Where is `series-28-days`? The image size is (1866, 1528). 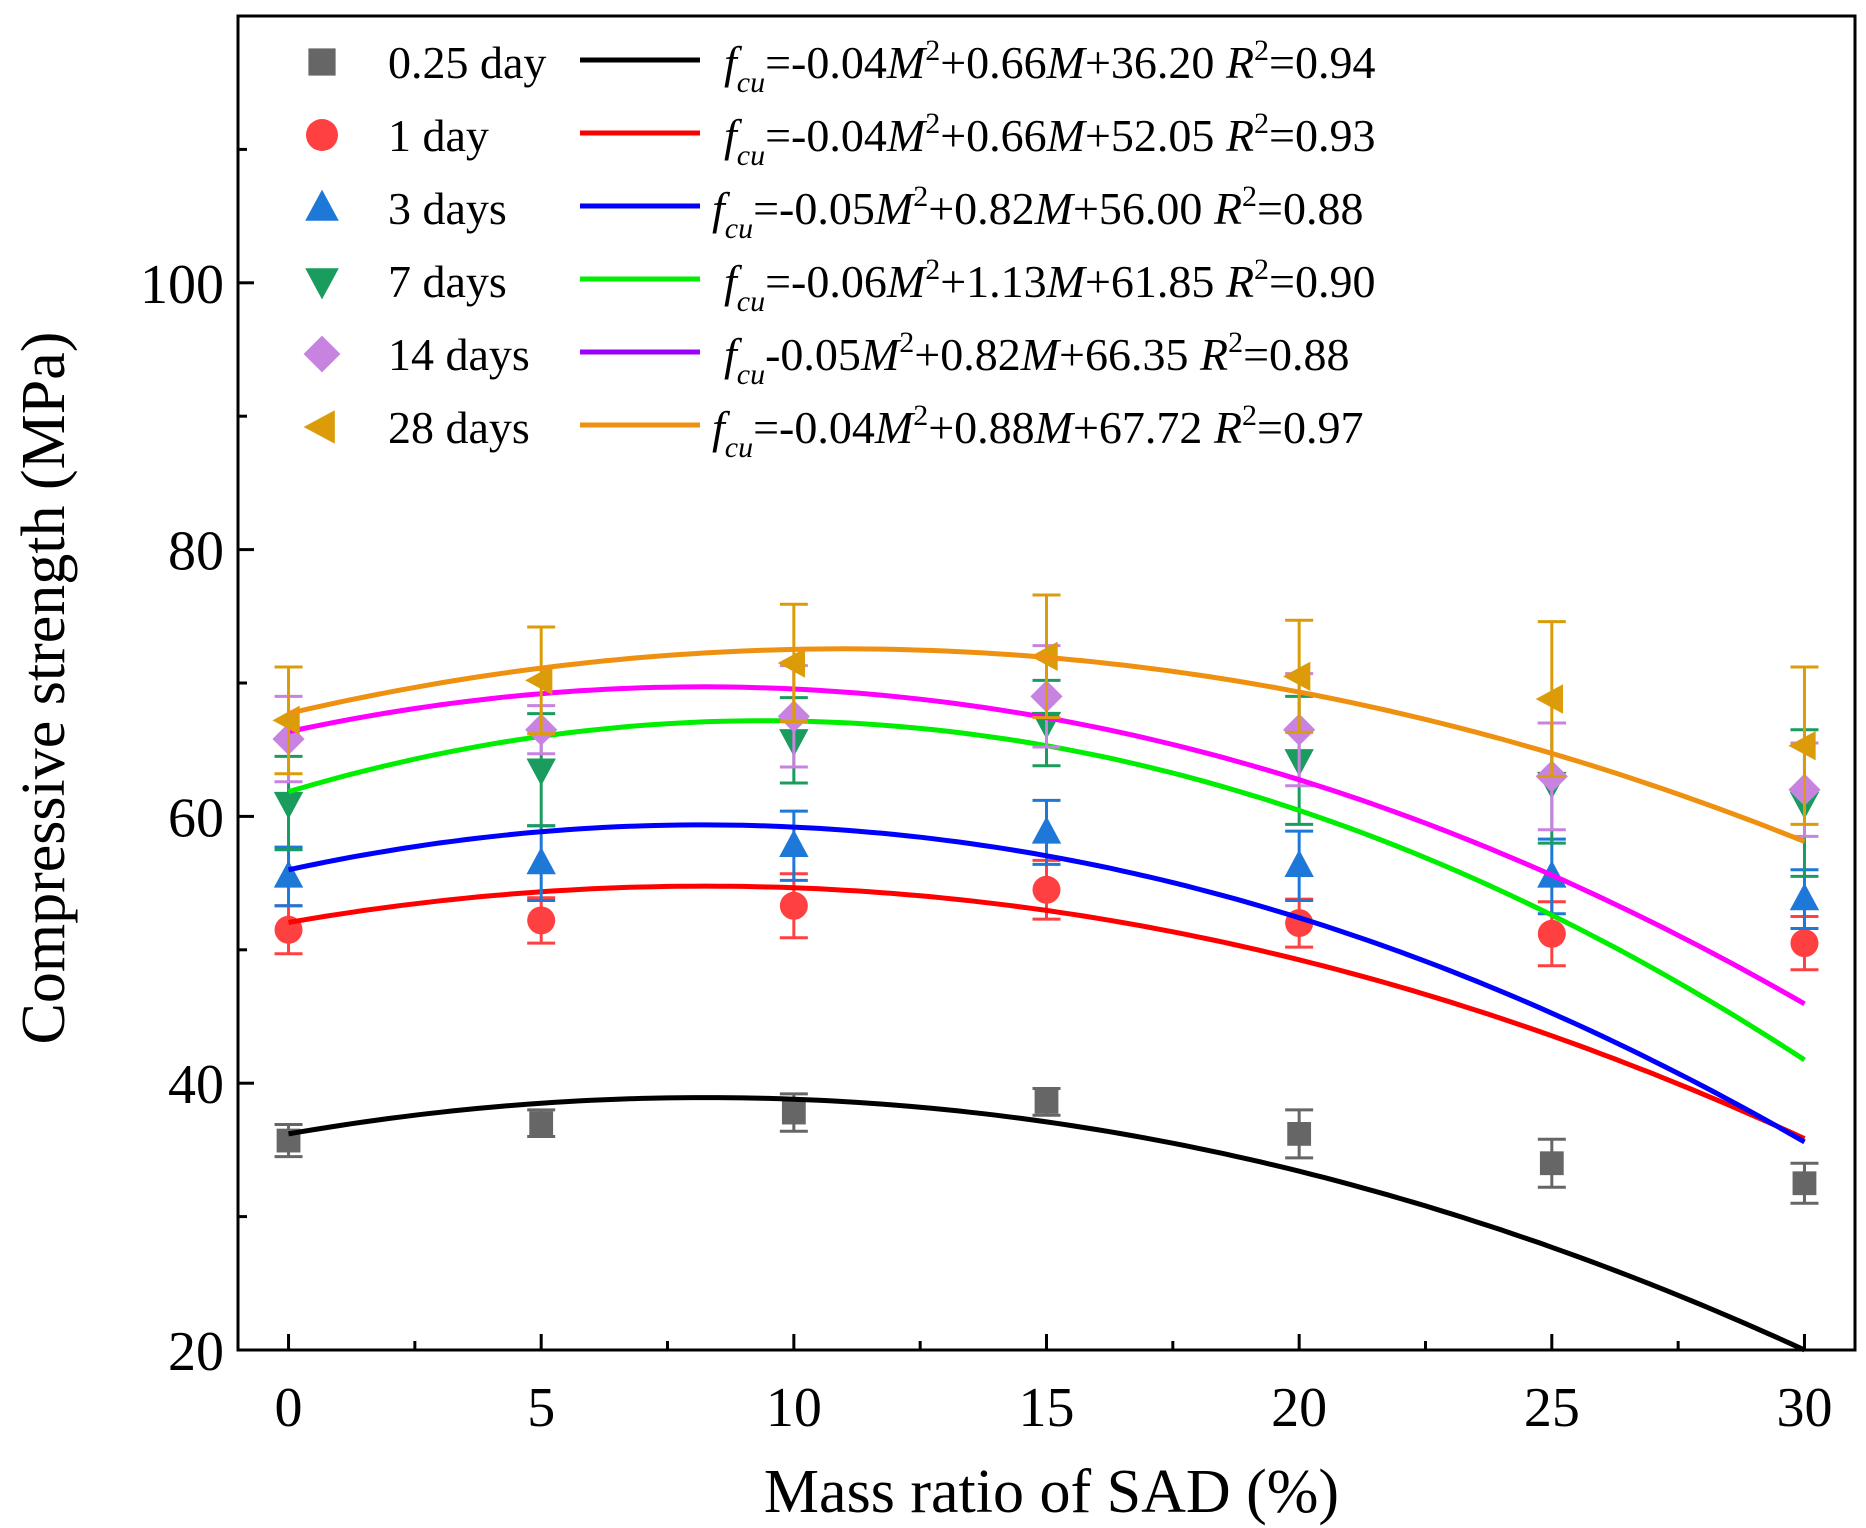 series-28-days is located at coordinates (1045, 718).